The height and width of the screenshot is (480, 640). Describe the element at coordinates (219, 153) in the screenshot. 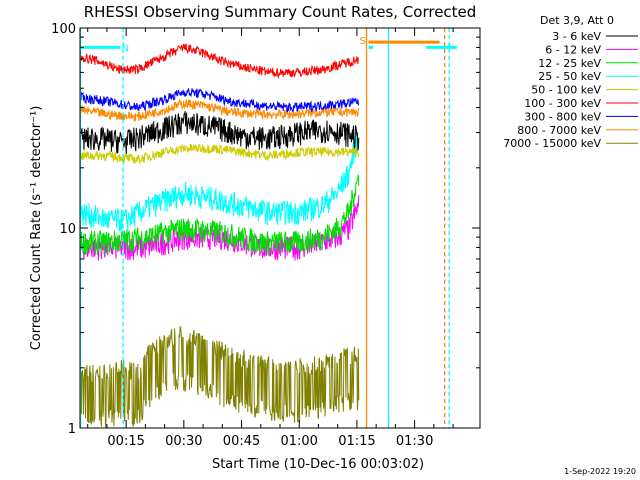

I see `series-50-100-kevline` at that location.